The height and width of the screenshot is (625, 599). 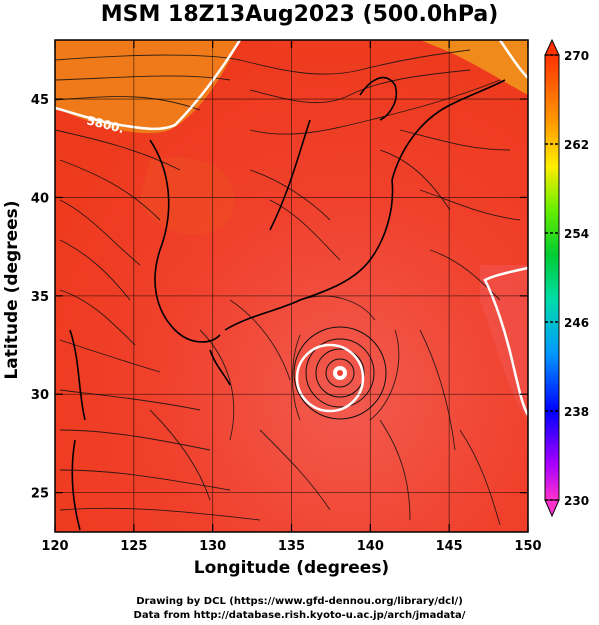 What do you see at coordinates (40, 198) in the screenshot?
I see `y-tick-label: 40` at bounding box center [40, 198].